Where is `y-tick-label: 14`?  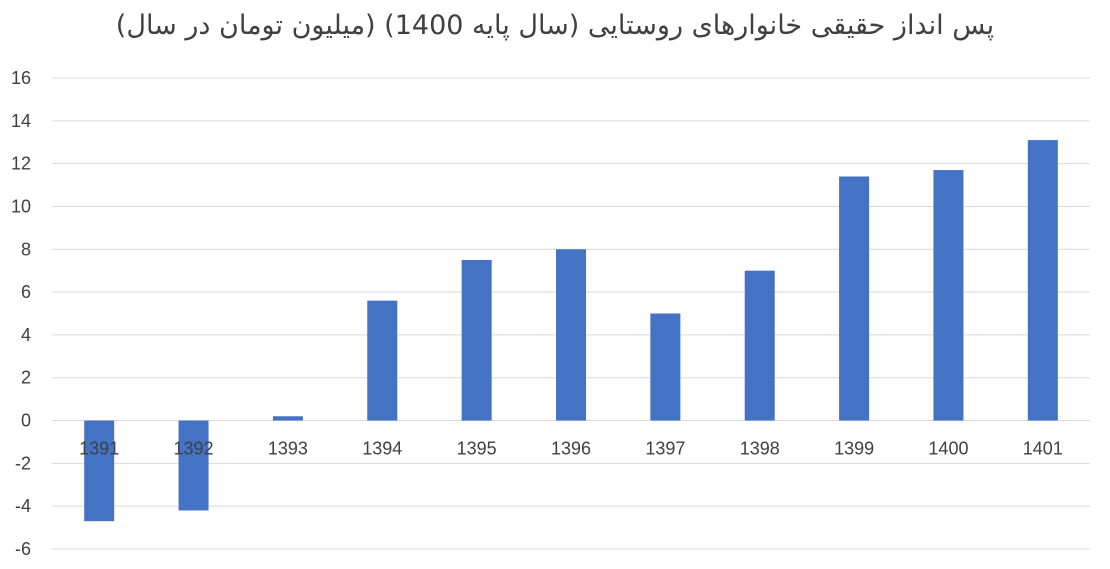
y-tick-label: 14 is located at coordinates (21, 121).